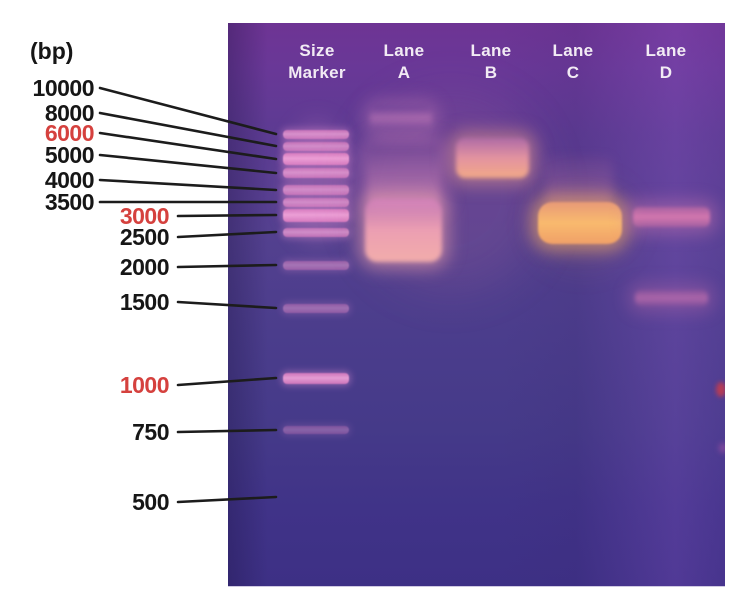 Image resolution: width=740 pixels, height=598 pixels. I want to click on size-label-5000: 5000, so click(69, 155).